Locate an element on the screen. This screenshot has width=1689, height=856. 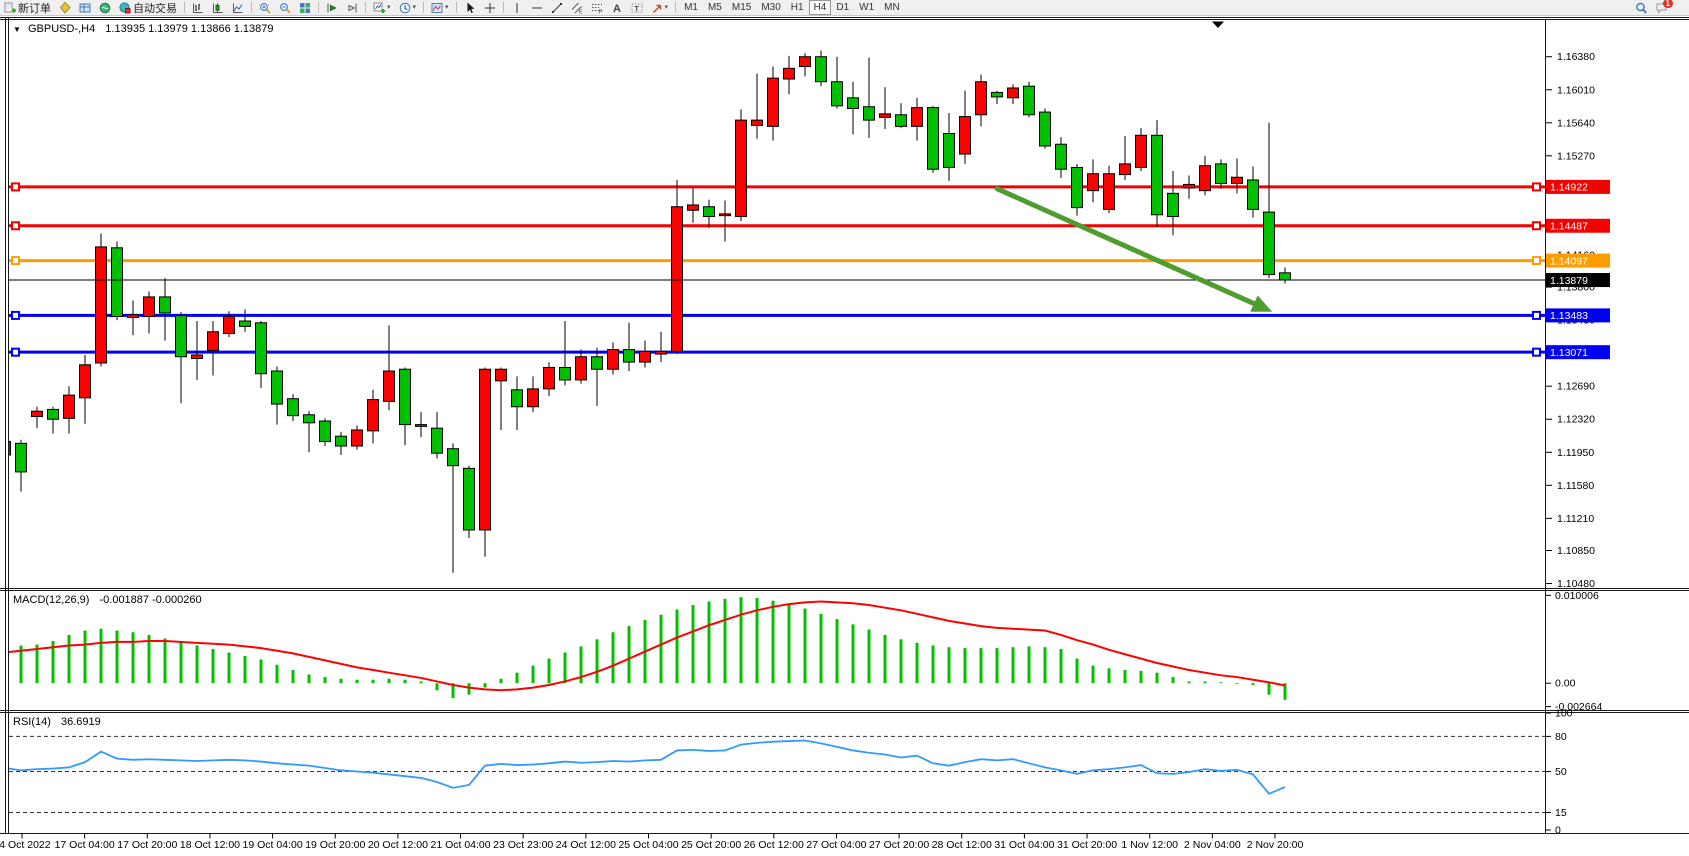
svg-text: 1.12320 is located at coordinates (1576, 420).